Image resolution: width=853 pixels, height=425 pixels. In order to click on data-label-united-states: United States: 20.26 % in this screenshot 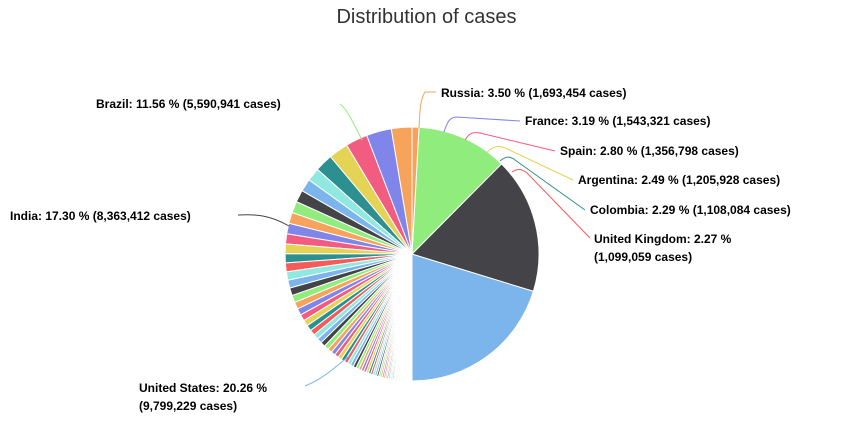, I will do `click(203, 388)`.